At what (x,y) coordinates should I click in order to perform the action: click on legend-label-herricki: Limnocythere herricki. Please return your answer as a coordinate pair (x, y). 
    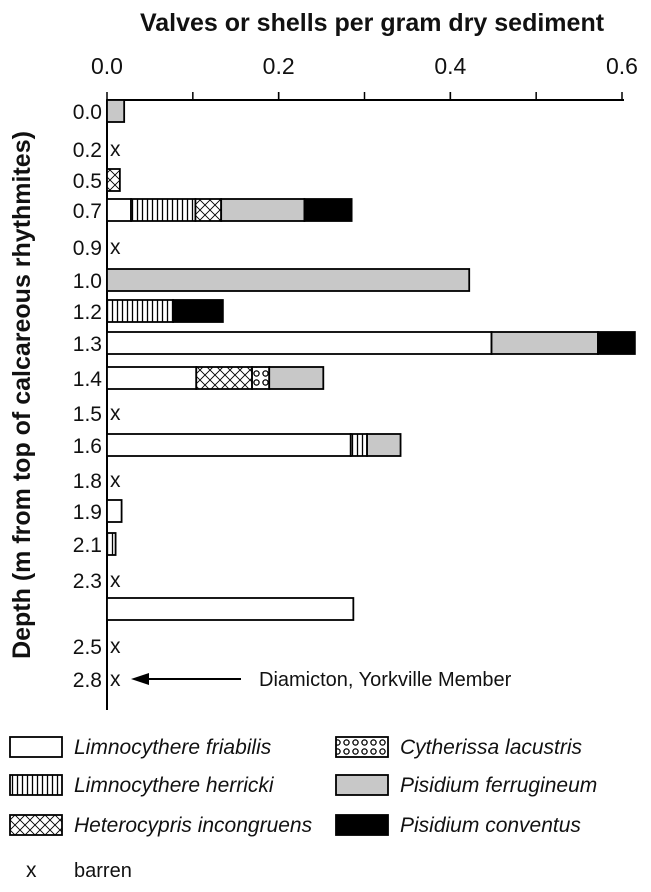
    Looking at the image, I should click on (174, 785).